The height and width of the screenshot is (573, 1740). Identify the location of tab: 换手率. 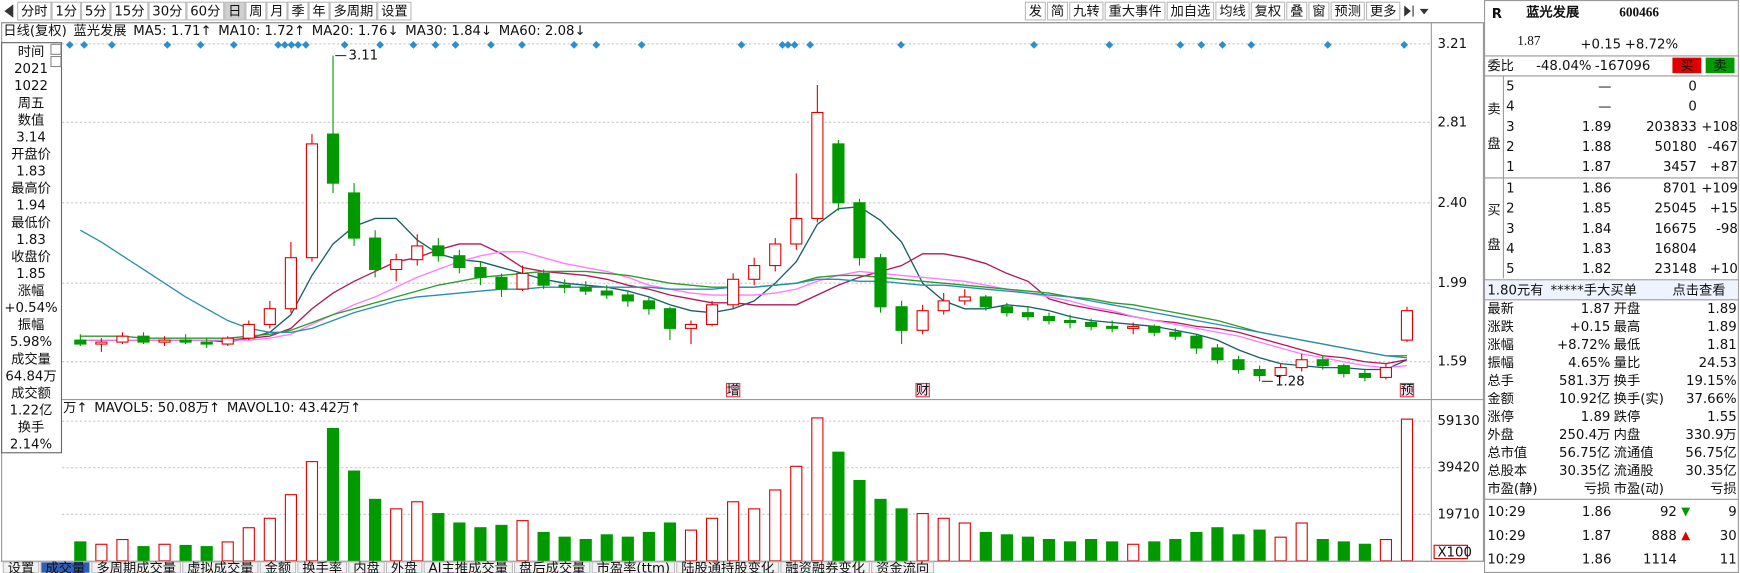
(322, 566).